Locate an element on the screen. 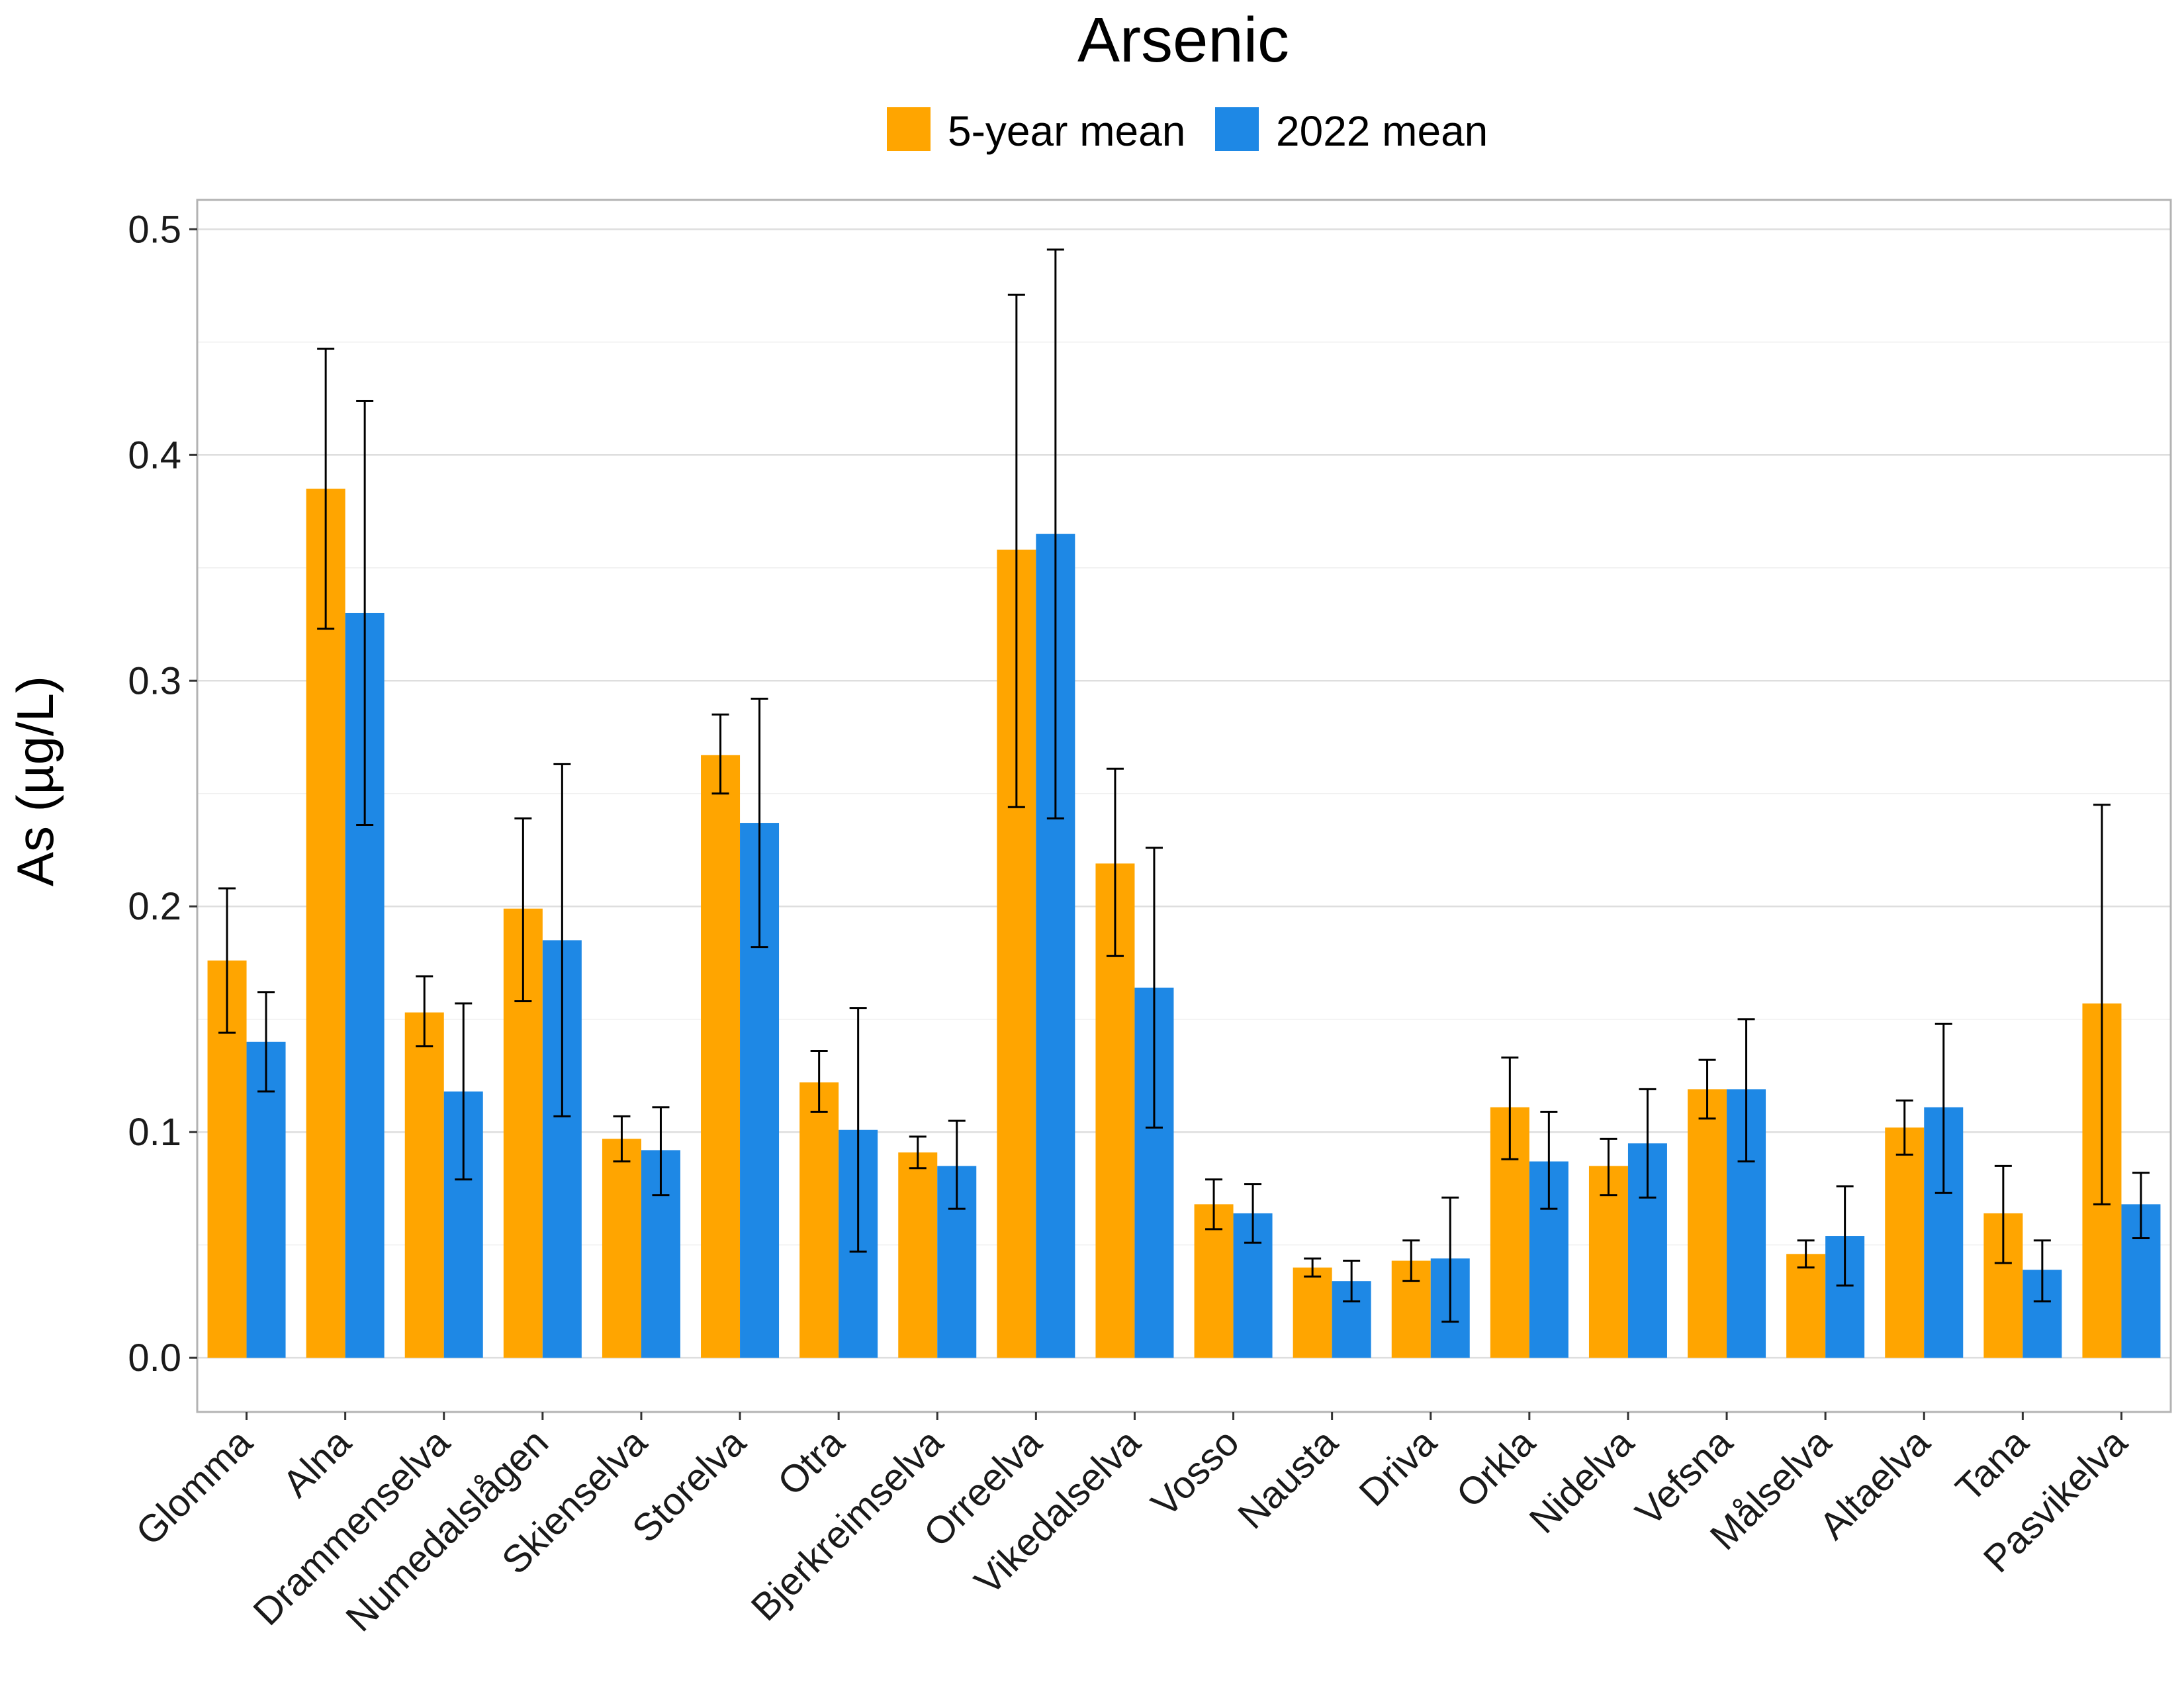 This screenshot has height=1688, width=2184. x-tick-label-alna: Alna is located at coordinates (317, 1463).